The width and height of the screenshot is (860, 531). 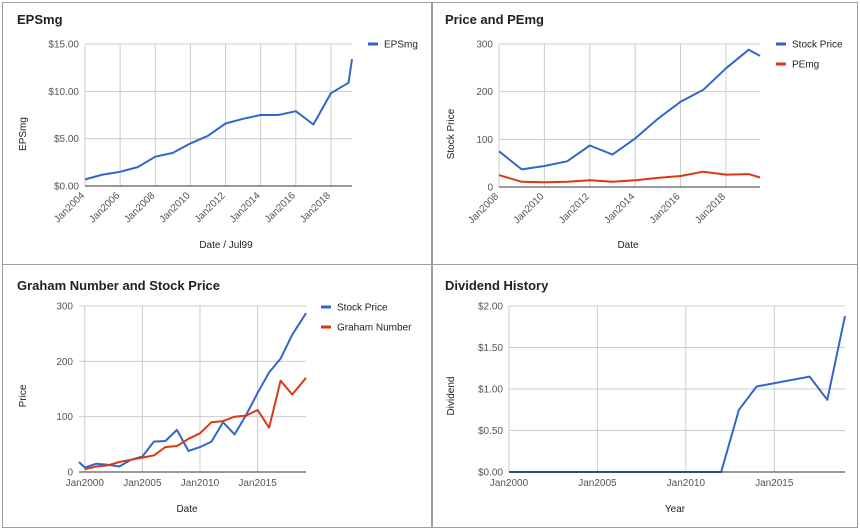 I want to click on y-tick-label: $0.50, so click(x=490, y=431).